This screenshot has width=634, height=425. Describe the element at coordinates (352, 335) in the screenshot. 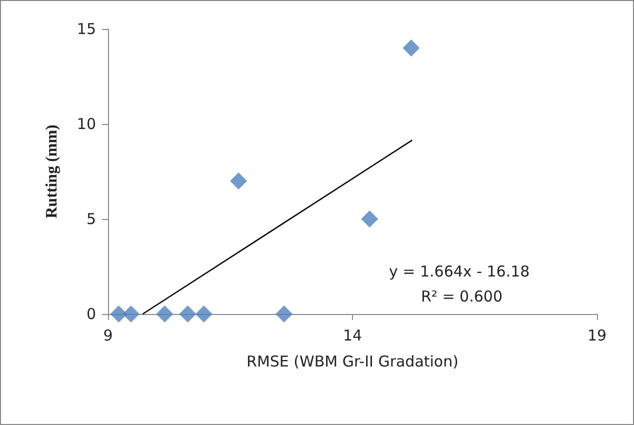

I see `x-tick-label: 14` at that location.